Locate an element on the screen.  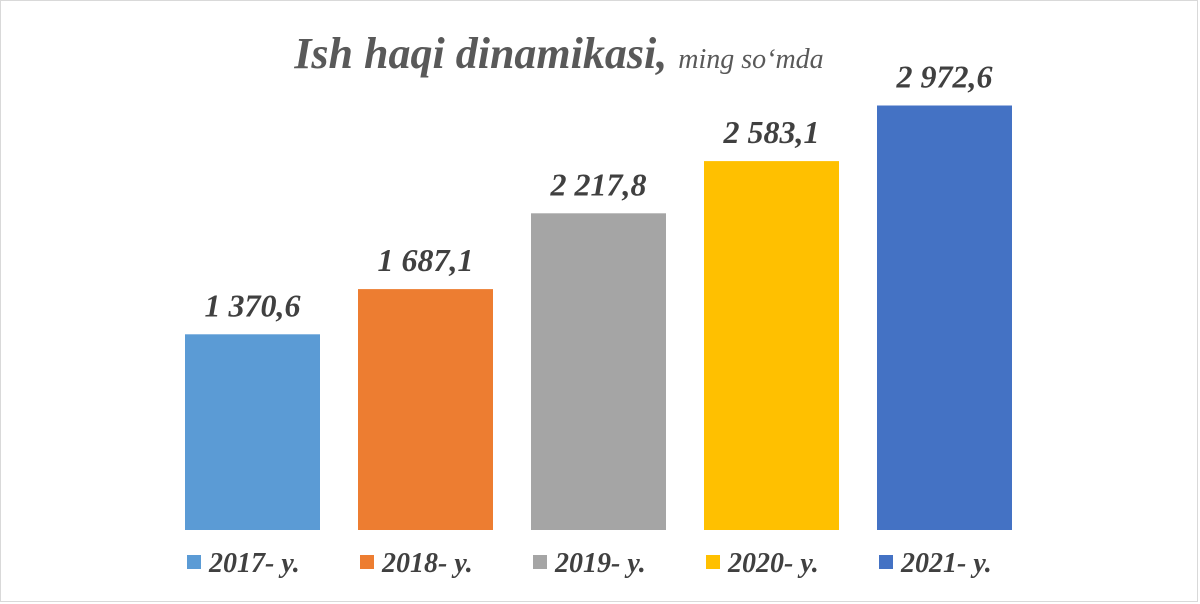
legend-label-2018-y: 2018- y. is located at coordinates (427, 563).